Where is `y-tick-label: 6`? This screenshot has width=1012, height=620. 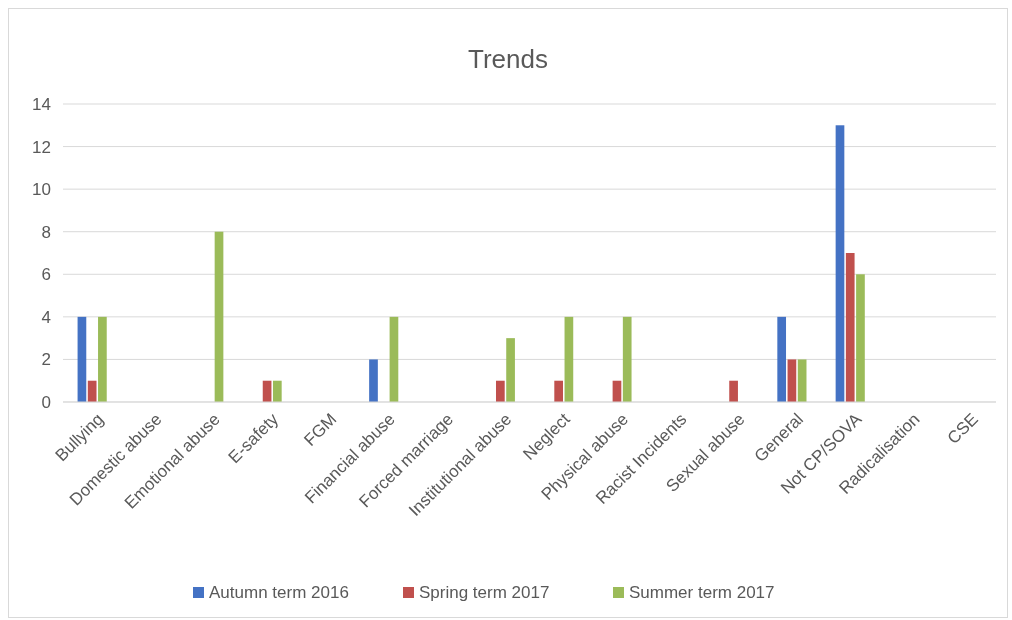 y-tick-label: 6 is located at coordinates (46, 275).